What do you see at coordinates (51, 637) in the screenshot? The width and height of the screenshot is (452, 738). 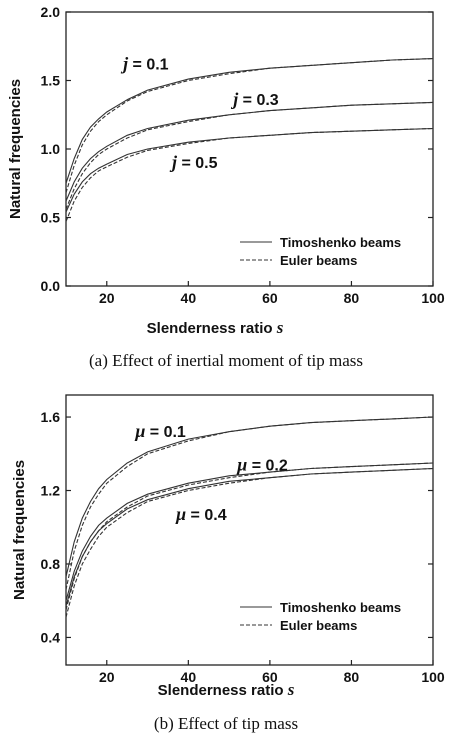 I see `y-tick-label: 0.4` at bounding box center [51, 637].